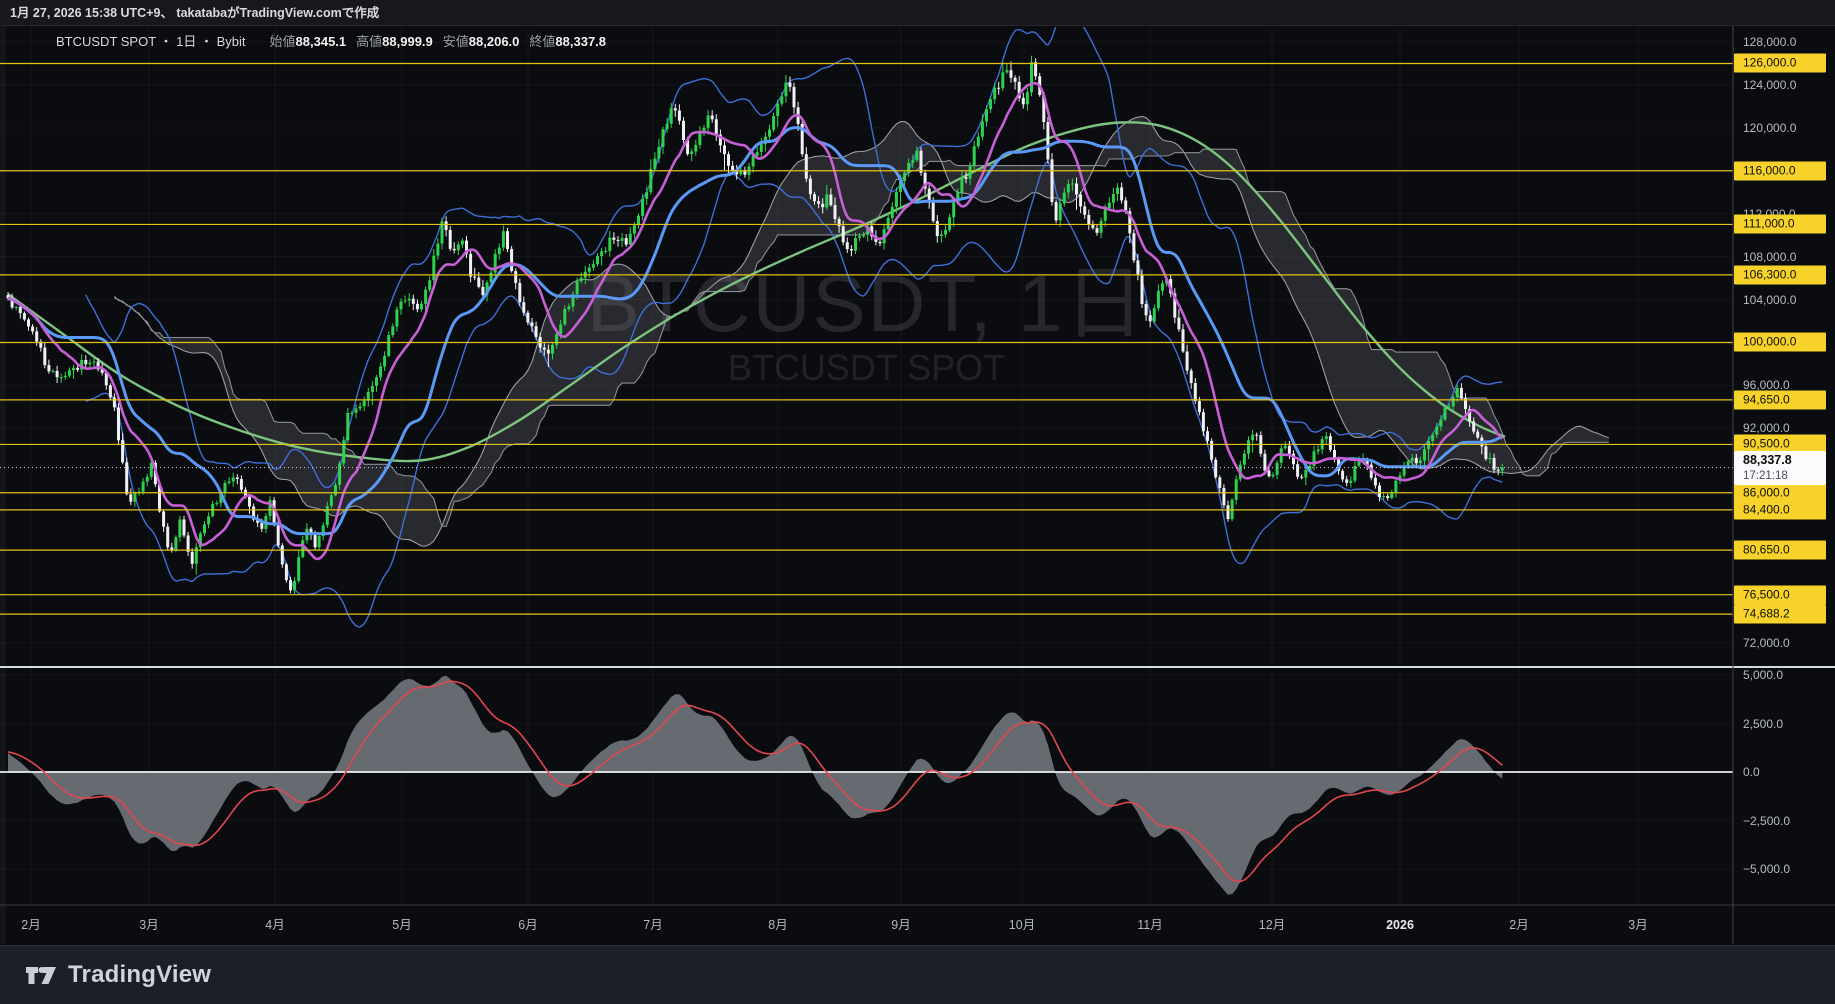 The height and width of the screenshot is (1004, 1835). What do you see at coordinates (1780, 595) in the screenshot?
I see `level-label-76500: 76,500.0` at bounding box center [1780, 595].